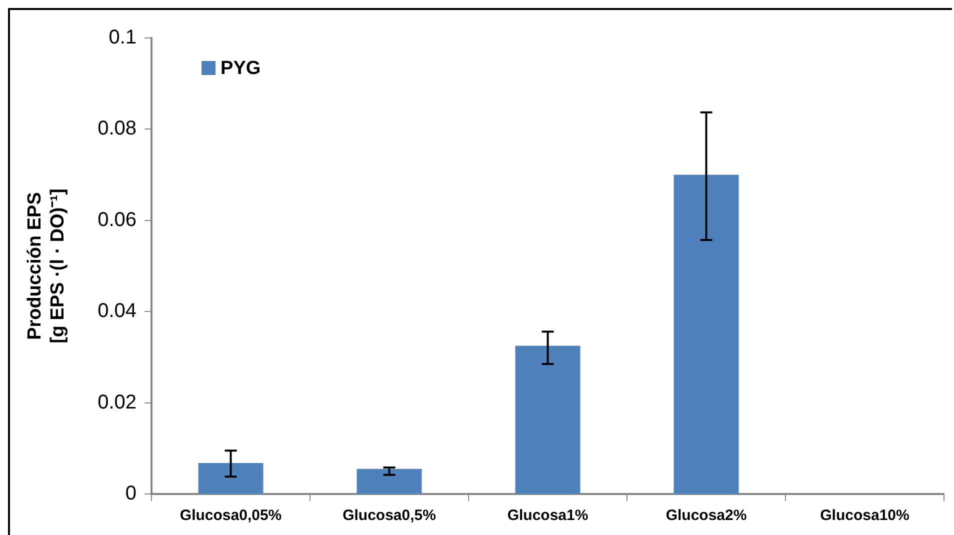 Image resolution: width=954 pixels, height=535 pixels. I want to click on y-tick-label: 0.08, so click(117, 129).